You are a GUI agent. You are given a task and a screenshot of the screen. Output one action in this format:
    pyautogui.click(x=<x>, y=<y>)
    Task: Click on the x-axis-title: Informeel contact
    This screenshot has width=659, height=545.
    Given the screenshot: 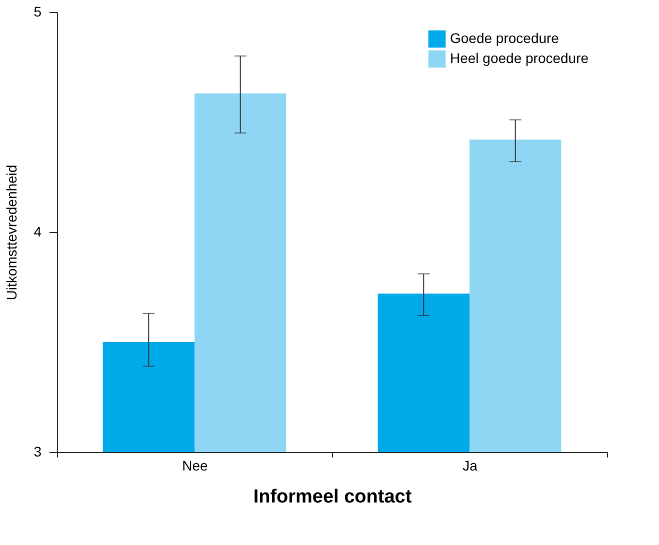 What is the action you would take?
    pyautogui.click(x=332, y=497)
    